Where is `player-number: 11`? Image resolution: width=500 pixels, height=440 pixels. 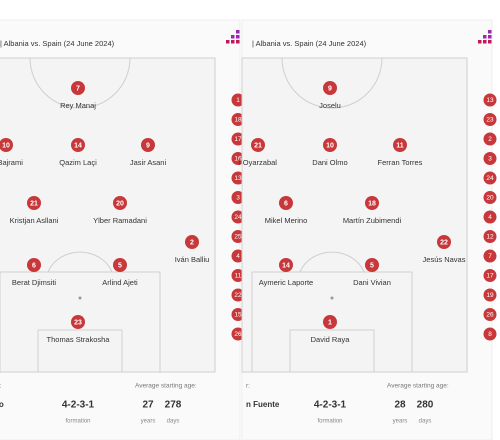
player-number: 11 is located at coordinates (400, 145).